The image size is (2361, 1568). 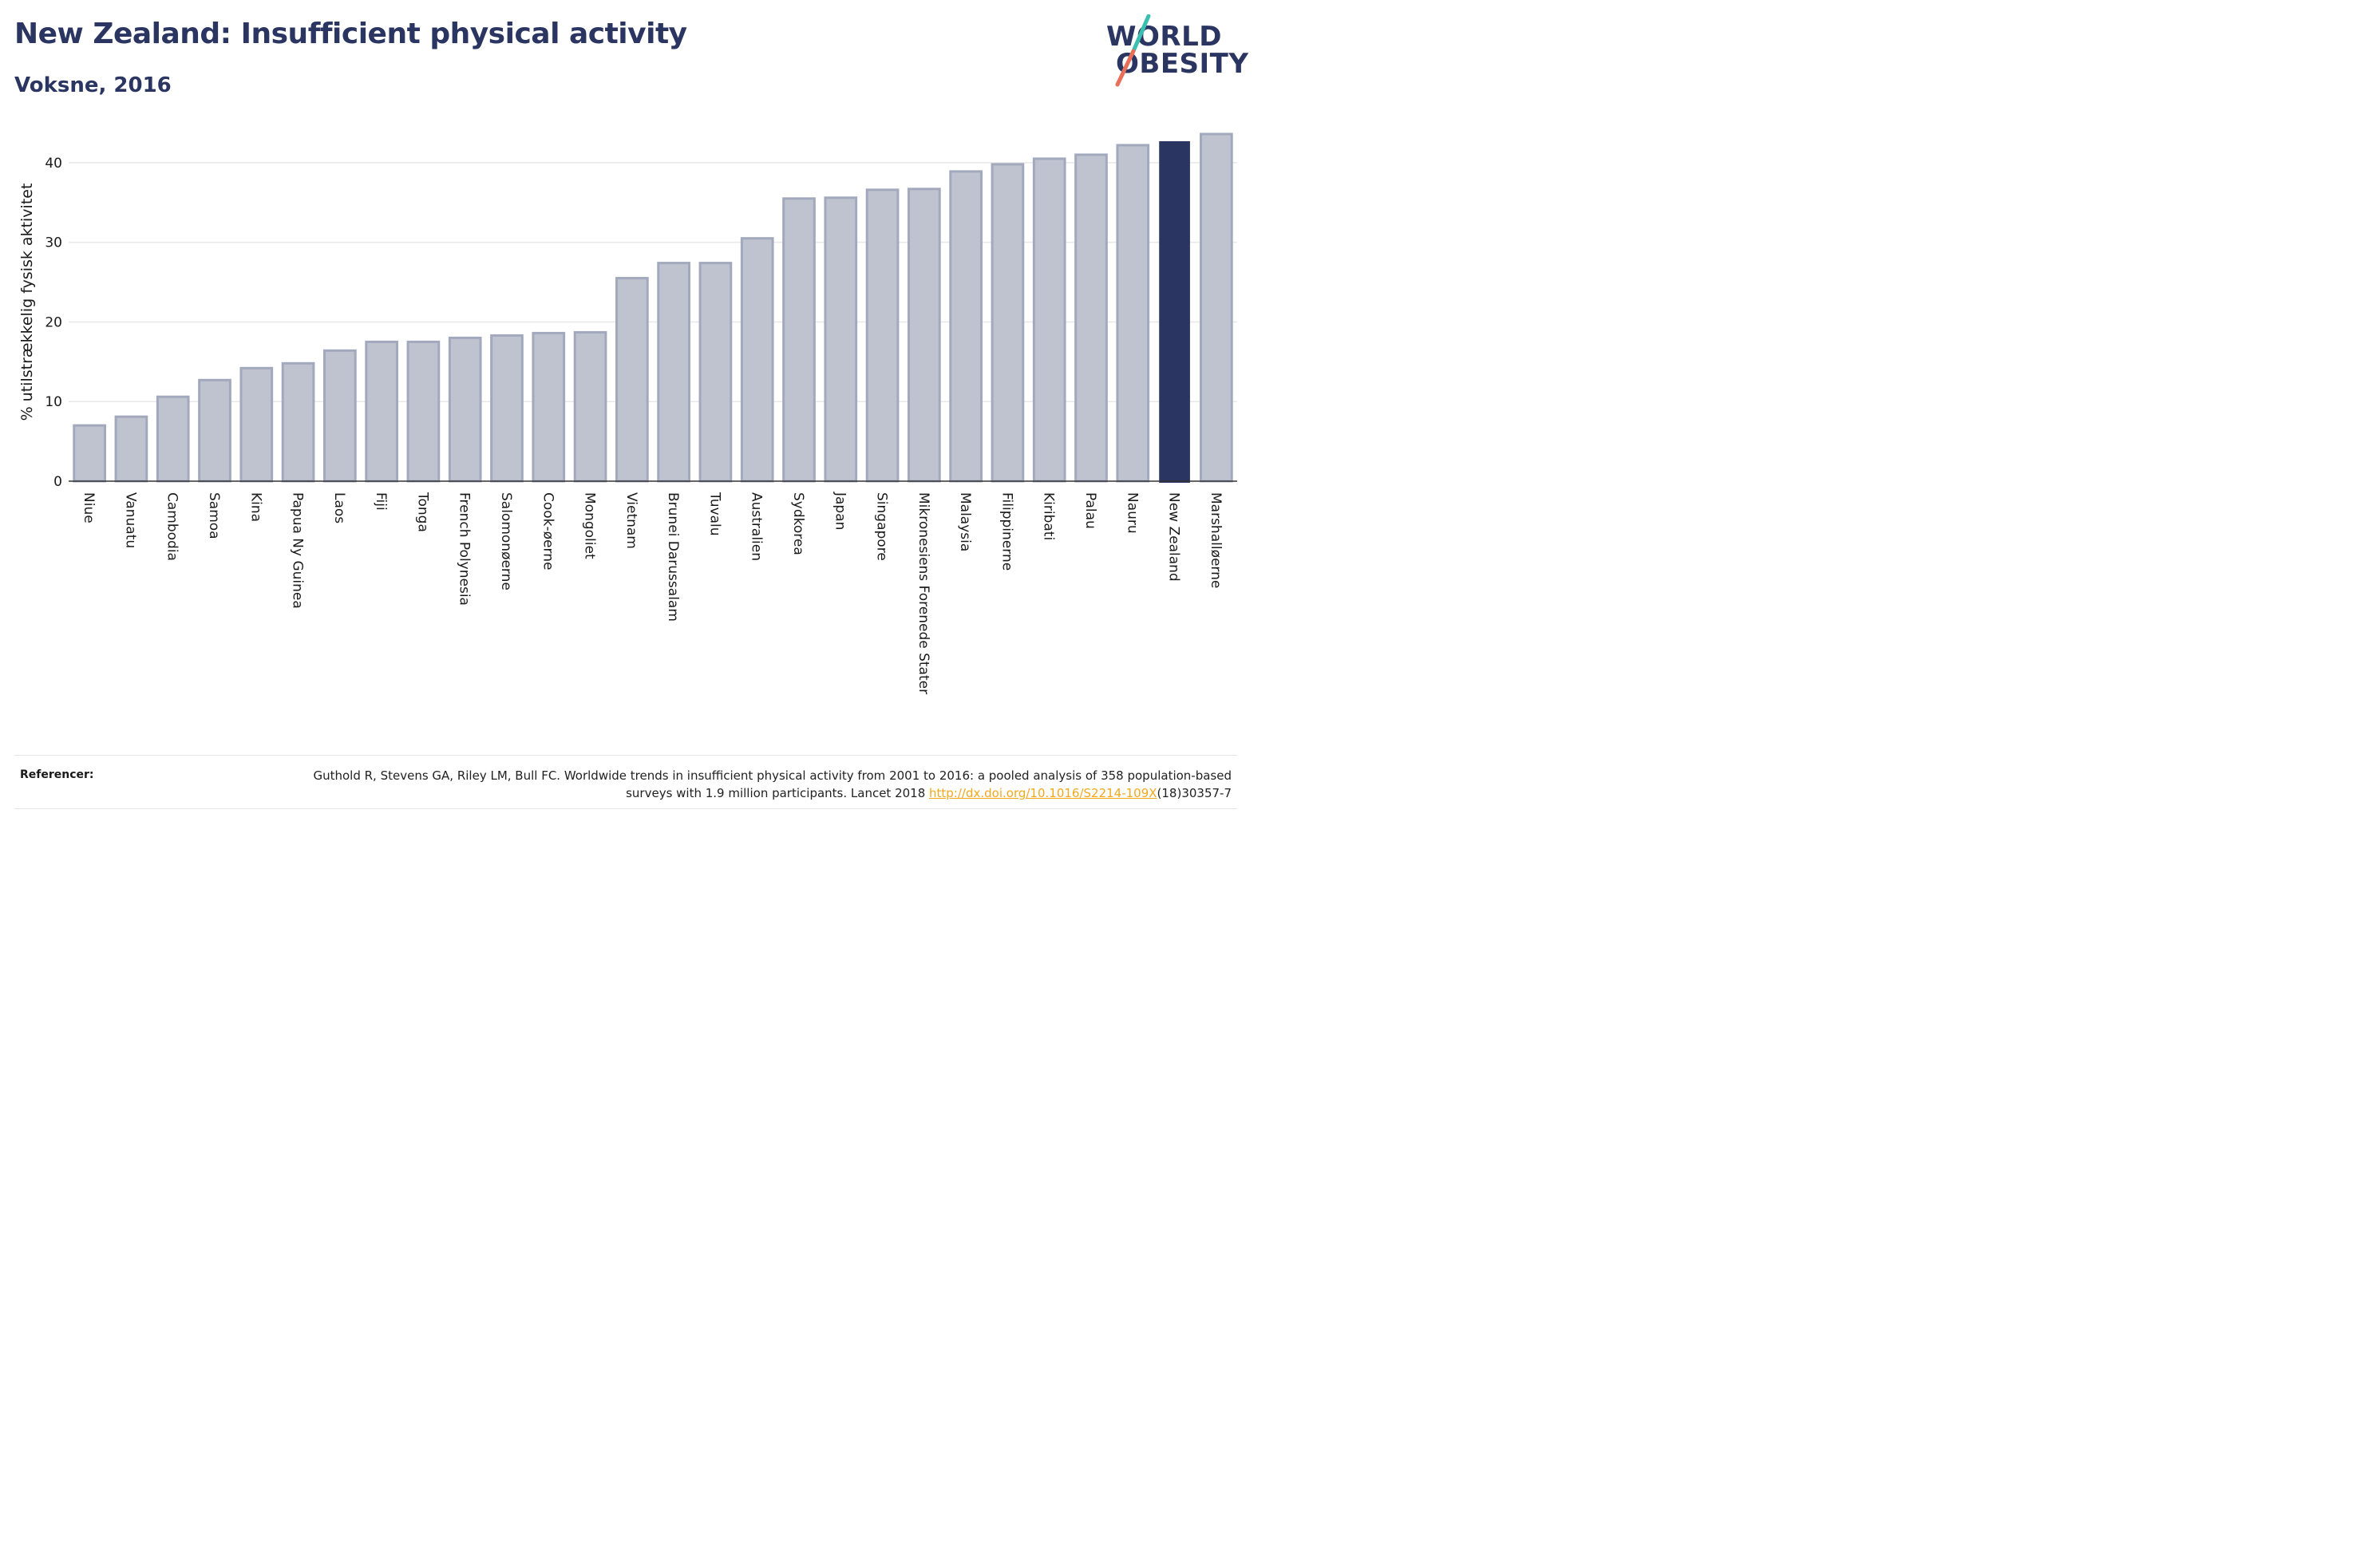 I want to click on x-tick-label: Filippinerne, so click(x=1006, y=531).